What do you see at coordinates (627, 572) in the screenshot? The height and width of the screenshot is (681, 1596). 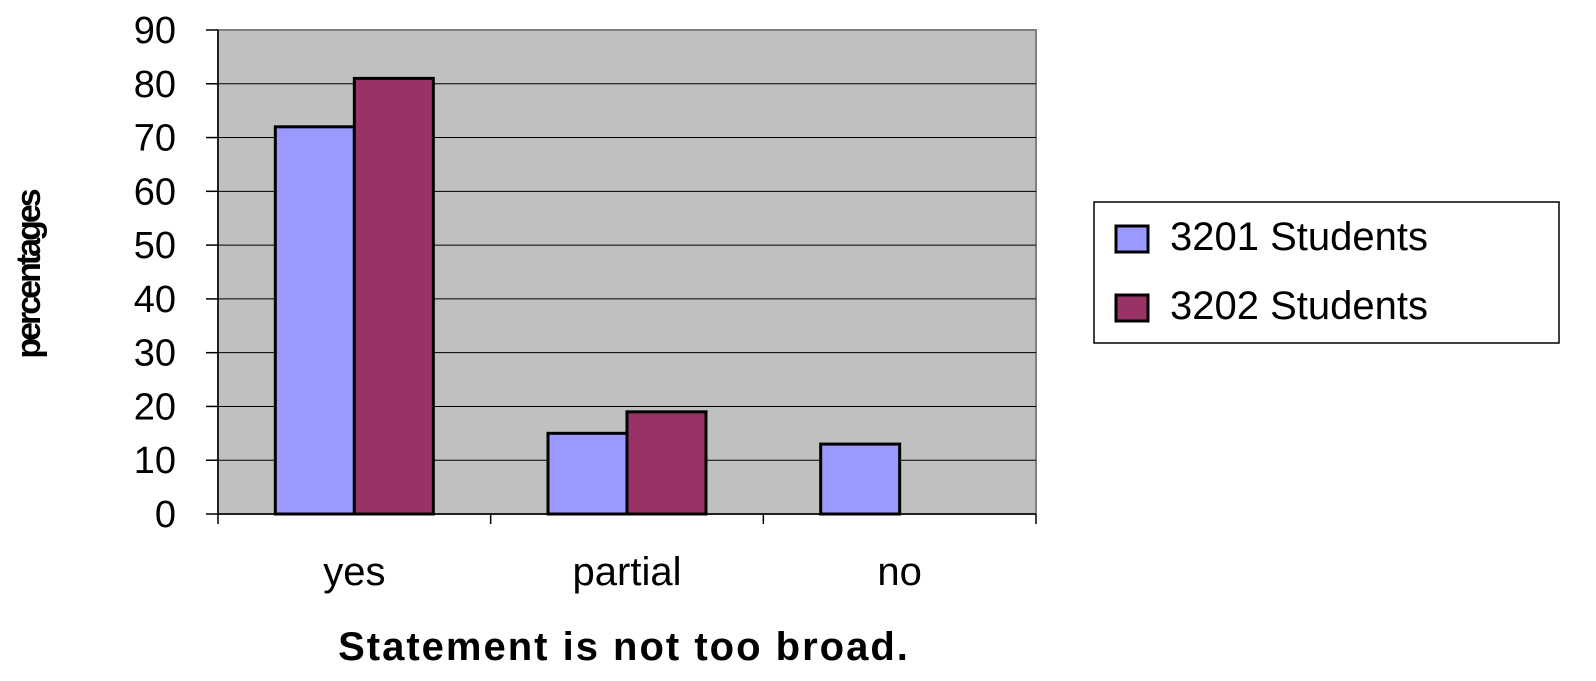 I see `x-category-label: partial` at bounding box center [627, 572].